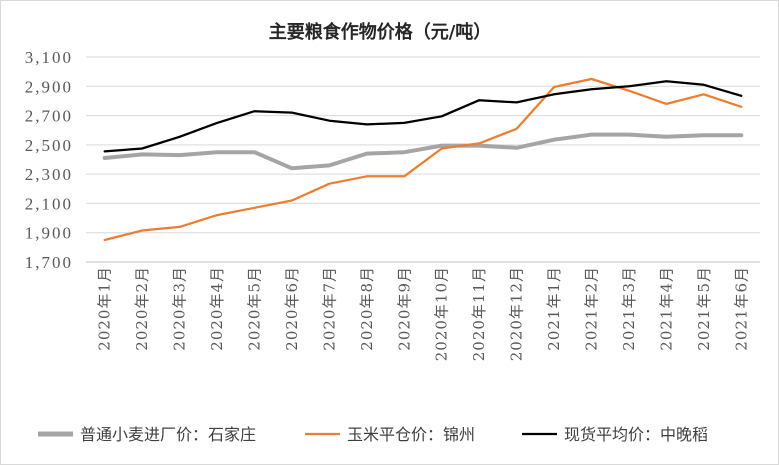 Image resolution: width=779 pixels, height=465 pixels. I want to click on y-tick-label: 3,100, so click(49, 57).